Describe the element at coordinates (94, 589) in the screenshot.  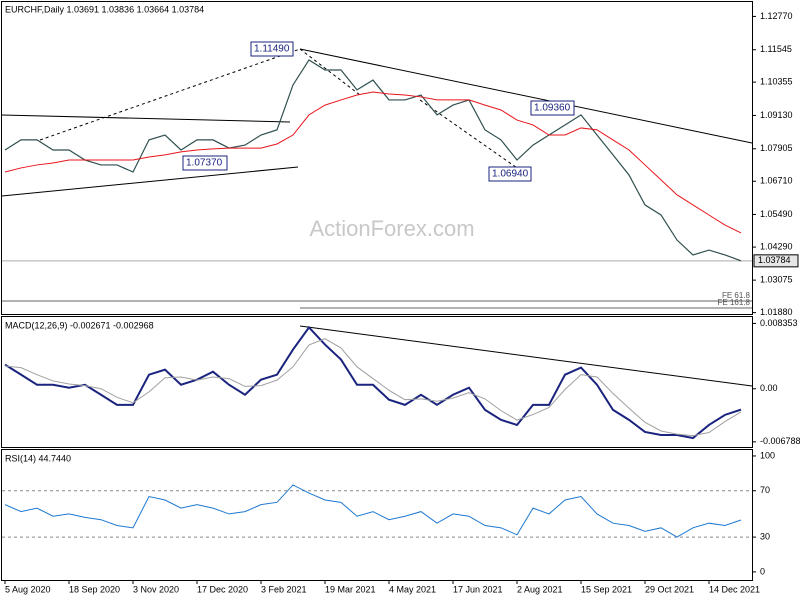
I see `x-tick-label: 18 Sep 2020` at that location.